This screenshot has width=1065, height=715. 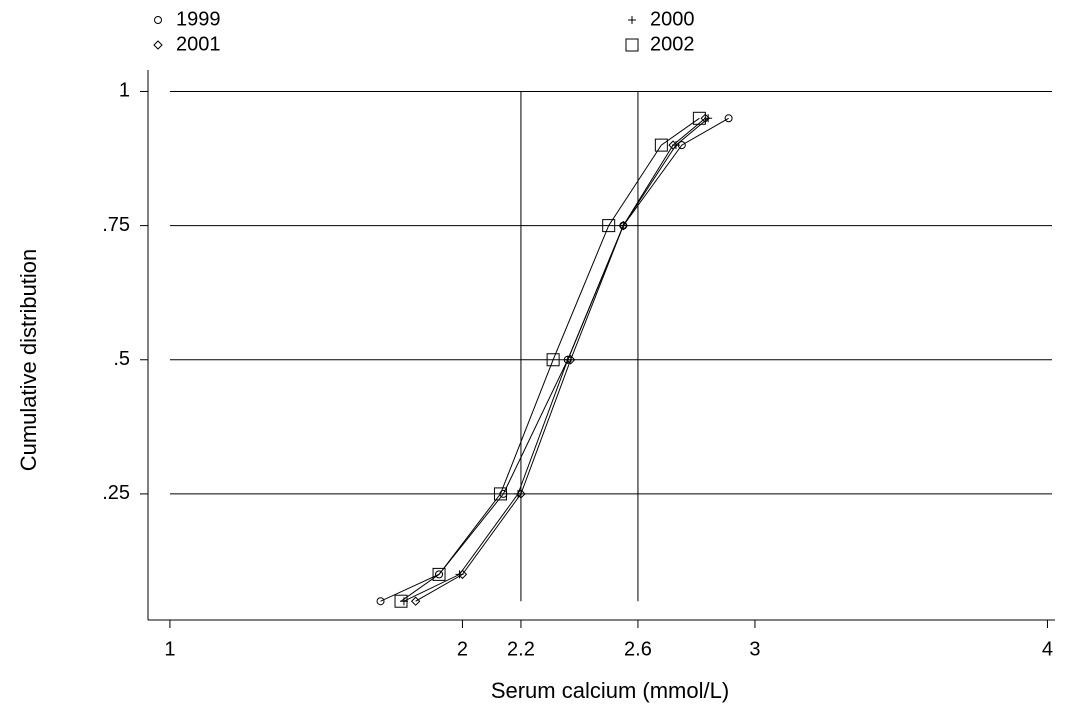 I want to click on x-tick-label: 2.6, so click(x=638, y=649).